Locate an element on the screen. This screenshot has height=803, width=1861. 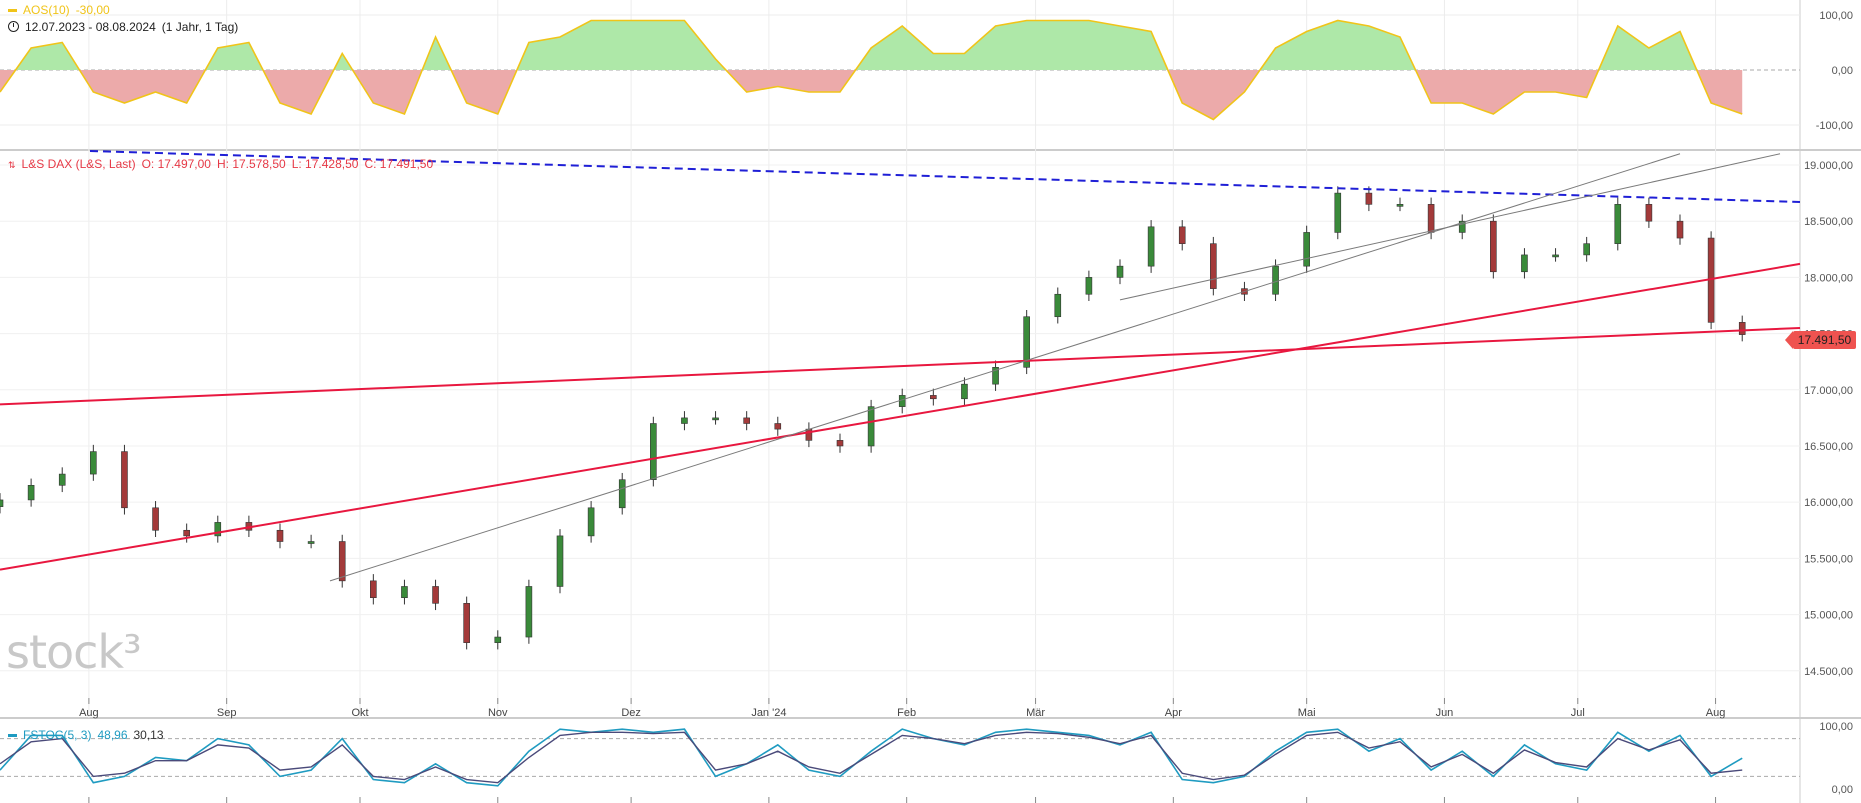
aos-legend-label: AOS(10) is located at coordinates (46, 10).